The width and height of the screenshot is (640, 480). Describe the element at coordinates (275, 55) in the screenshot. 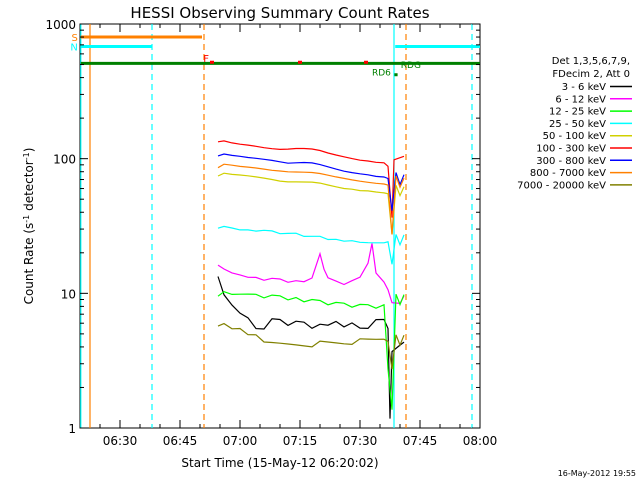

I see `flag-bars: SN F RD6 RDG` at that location.